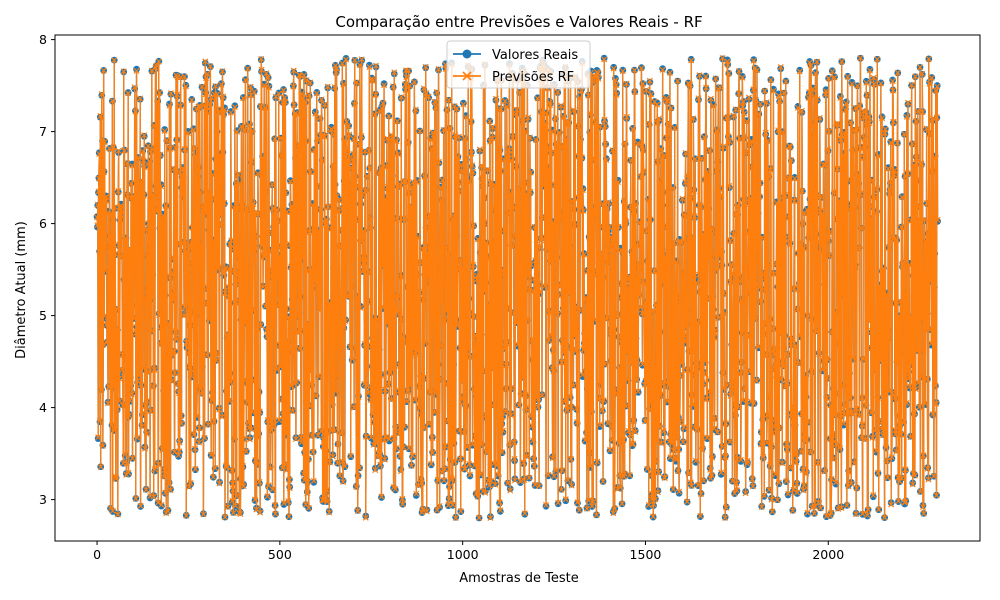 The height and width of the screenshot is (600, 1000). Describe the element at coordinates (519, 578) in the screenshot. I see `x-axis-title: Amostras de Teste` at that location.